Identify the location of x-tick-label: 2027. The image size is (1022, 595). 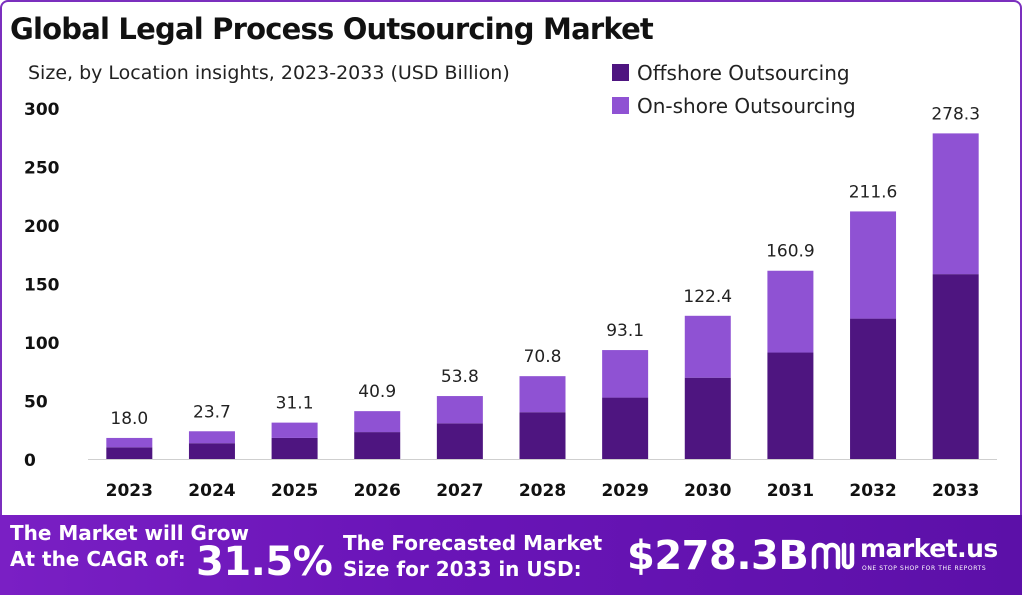
(459, 491).